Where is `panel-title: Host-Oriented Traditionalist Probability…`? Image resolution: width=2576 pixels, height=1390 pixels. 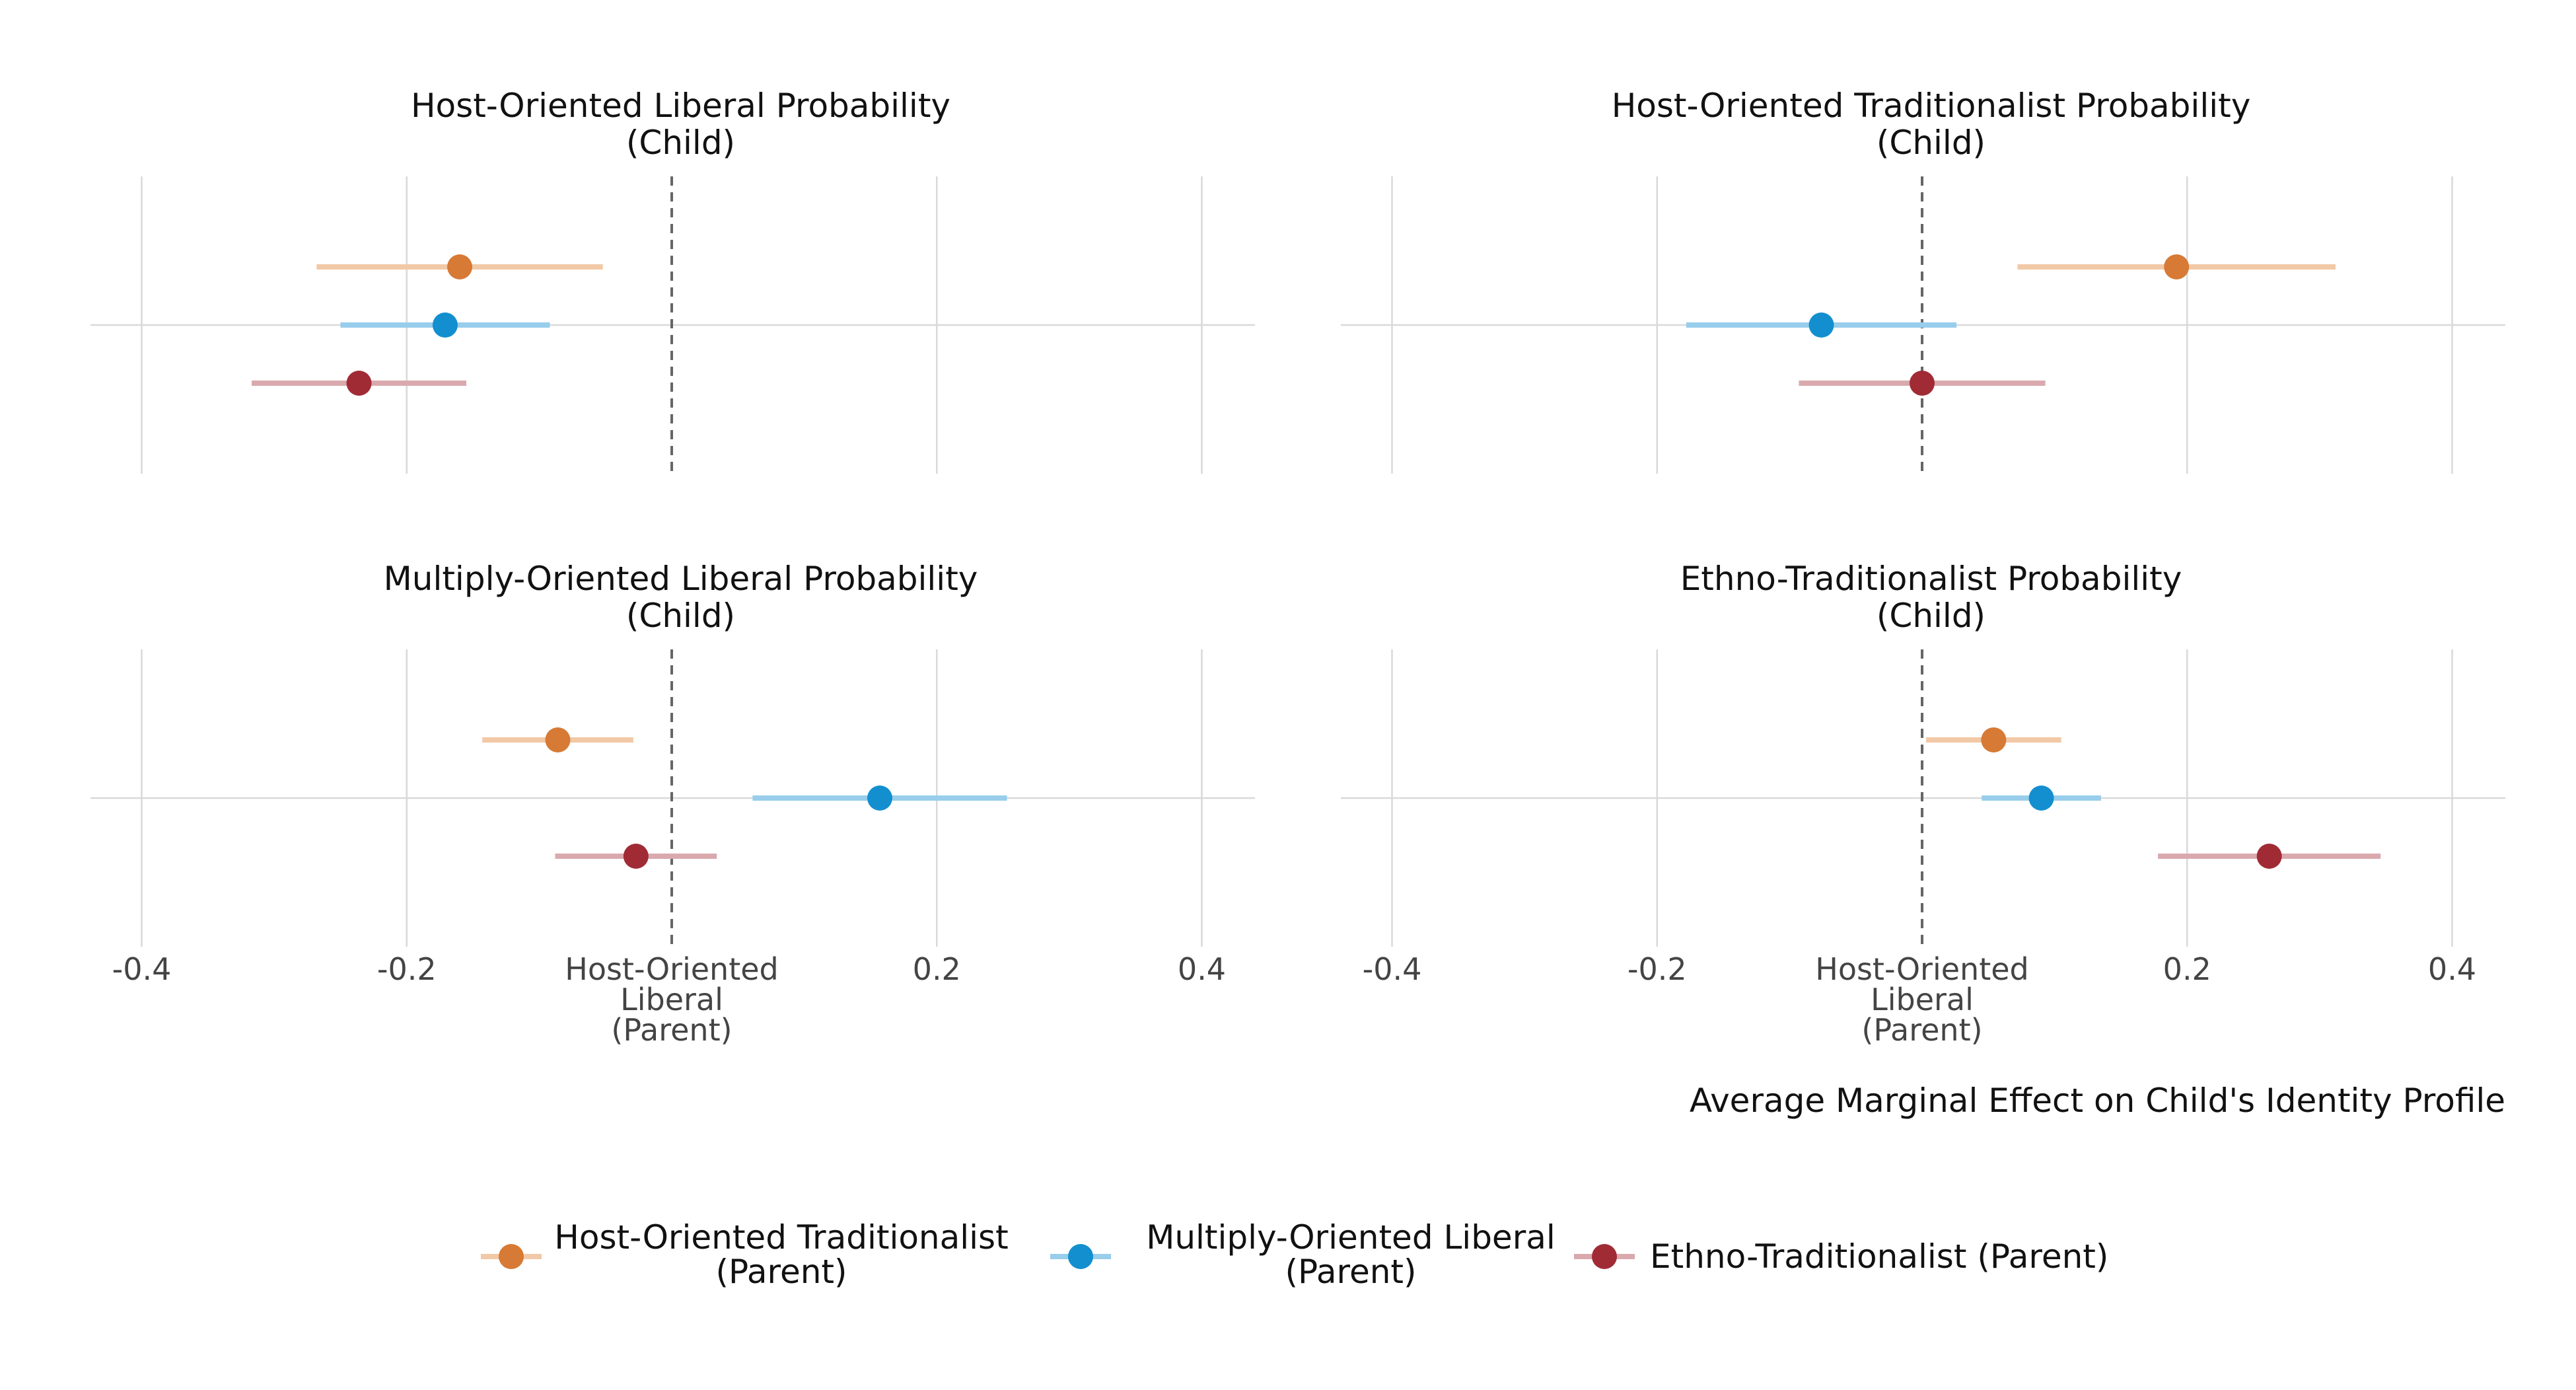 panel-title: Host-Oriented Traditionalist Probability… is located at coordinates (1931, 124).